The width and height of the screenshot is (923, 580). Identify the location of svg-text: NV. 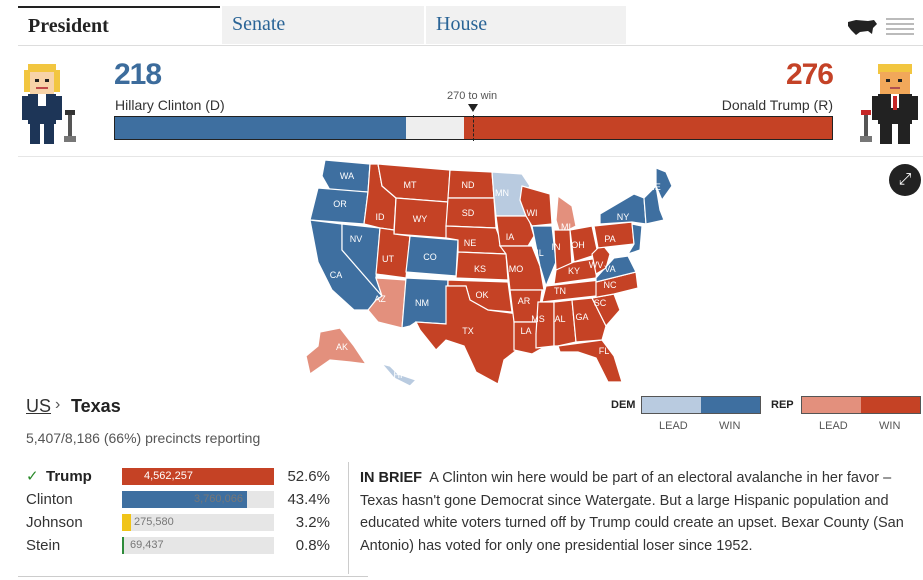
(356, 239).